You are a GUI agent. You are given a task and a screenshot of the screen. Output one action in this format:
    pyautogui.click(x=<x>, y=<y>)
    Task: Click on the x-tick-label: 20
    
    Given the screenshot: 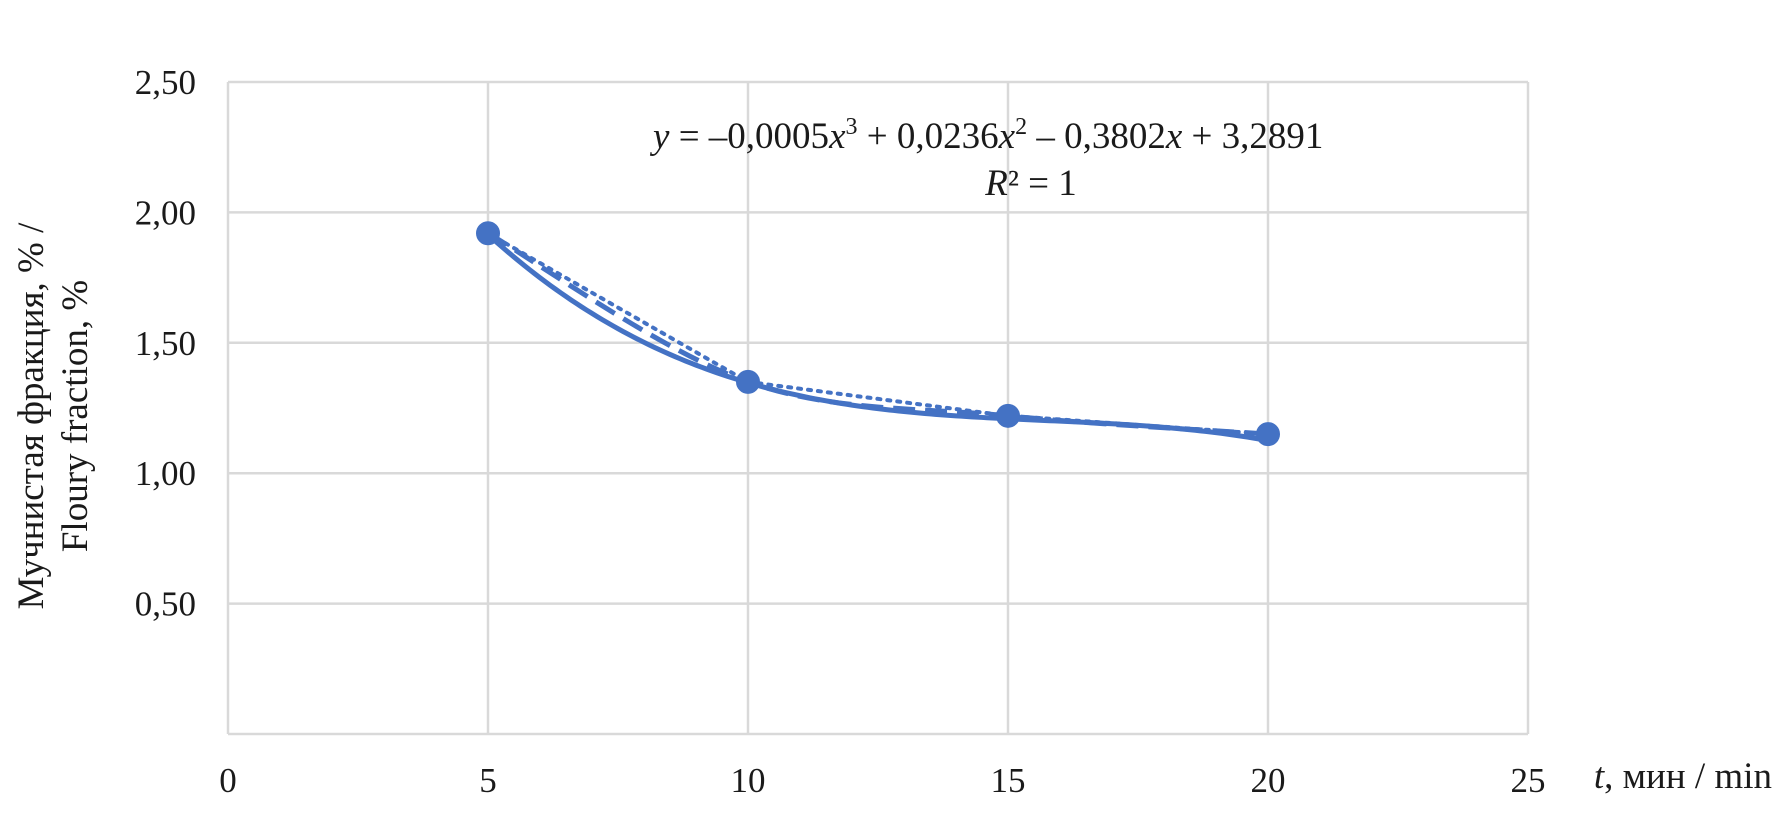 What is the action you would take?
    pyautogui.click(x=1268, y=780)
    